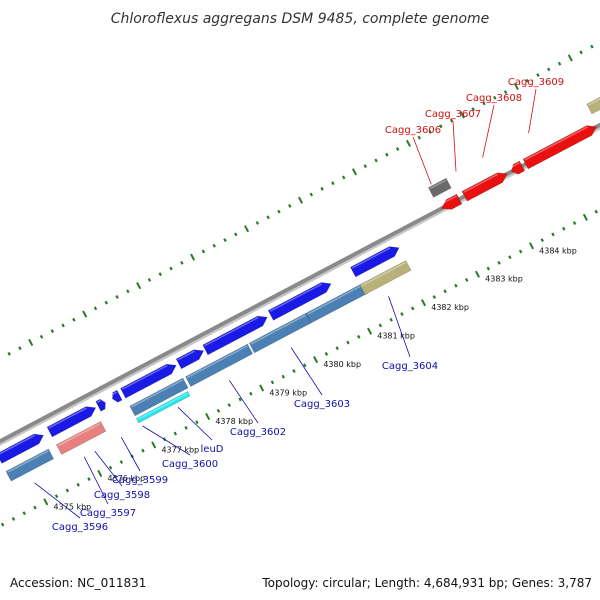  I want to click on gene-label: Cagg_3606, so click(413, 130).